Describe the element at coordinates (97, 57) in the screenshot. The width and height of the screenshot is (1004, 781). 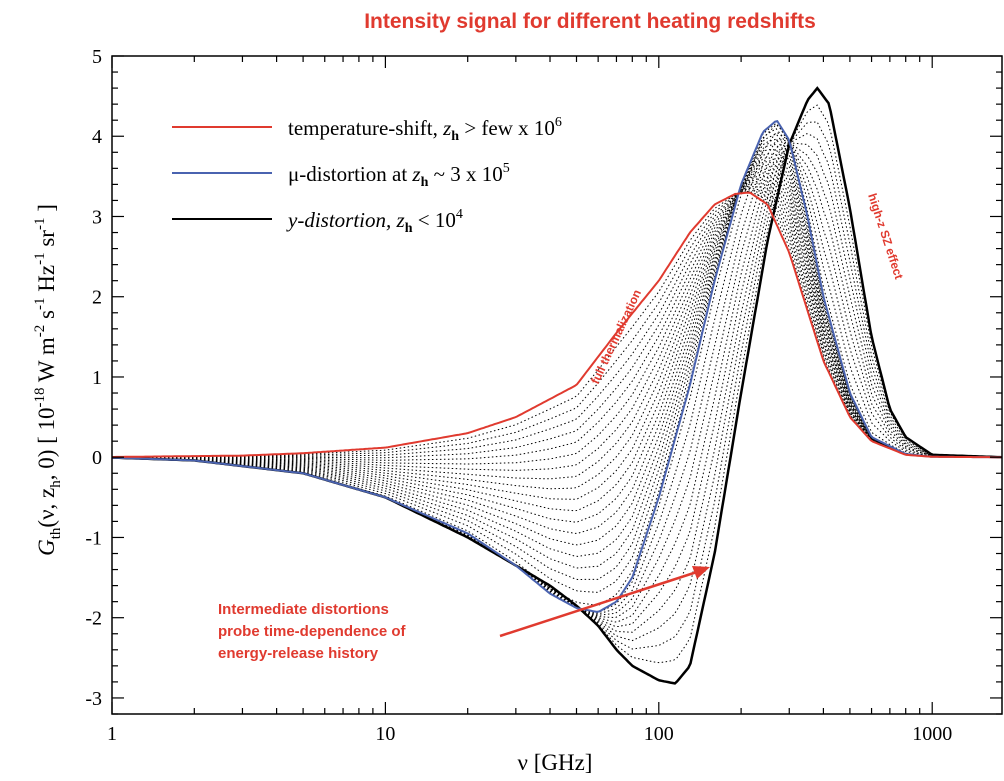
I see `y-tick-label: 5` at that location.